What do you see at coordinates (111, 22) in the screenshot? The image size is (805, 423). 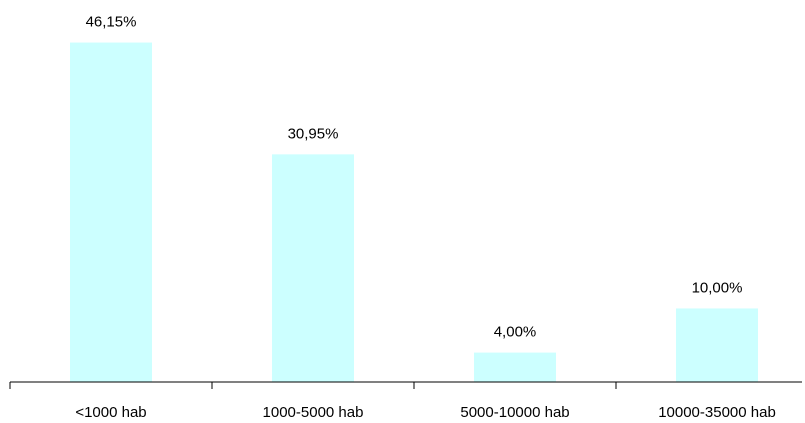 I see `data-label: 46,15%` at bounding box center [111, 22].